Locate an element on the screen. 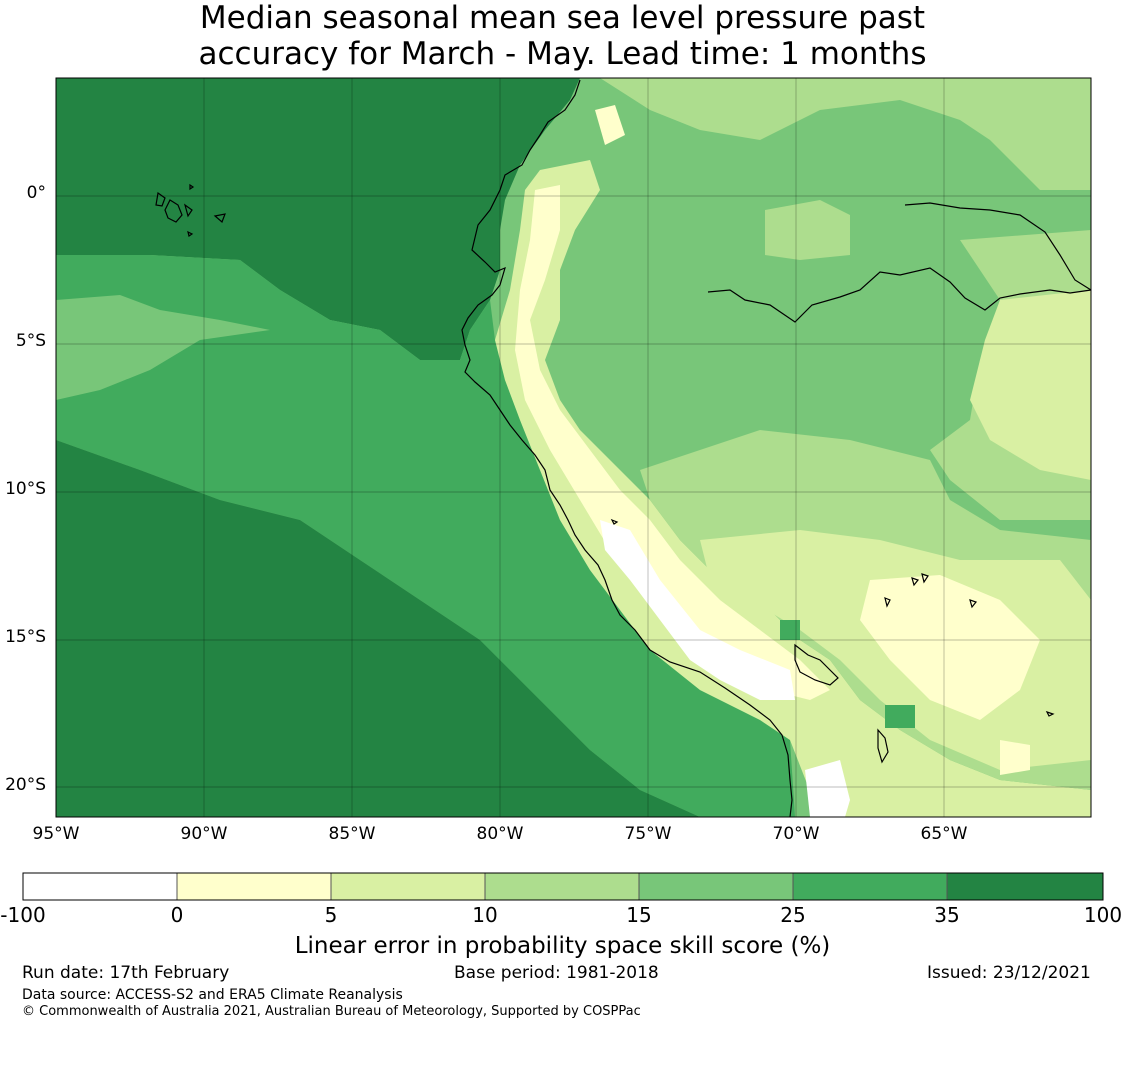 The height and width of the screenshot is (1065, 1125). colorbar-tick--100: -100 is located at coordinates (23, 915).